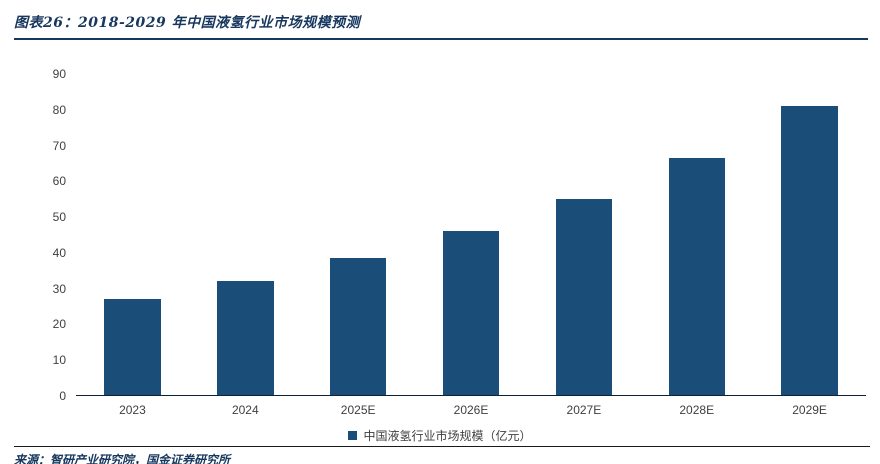 This screenshot has width=880, height=464. What do you see at coordinates (187, 23) in the screenshot?
I see `chart-title: 图表26：2018-2029 年中国液氢行业市场规模预测` at bounding box center [187, 23].